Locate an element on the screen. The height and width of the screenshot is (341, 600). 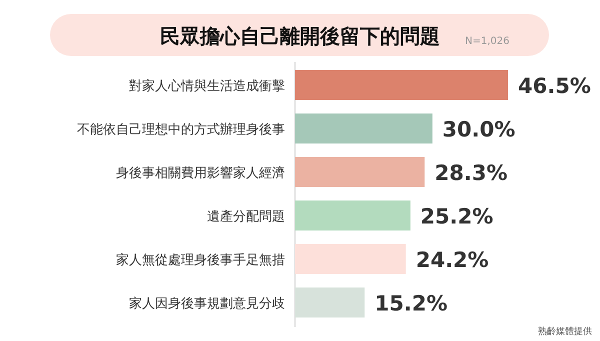
y-tick-label: 不能依自己理想中的方式辦理身後事 is located at coordinates (181, 130).